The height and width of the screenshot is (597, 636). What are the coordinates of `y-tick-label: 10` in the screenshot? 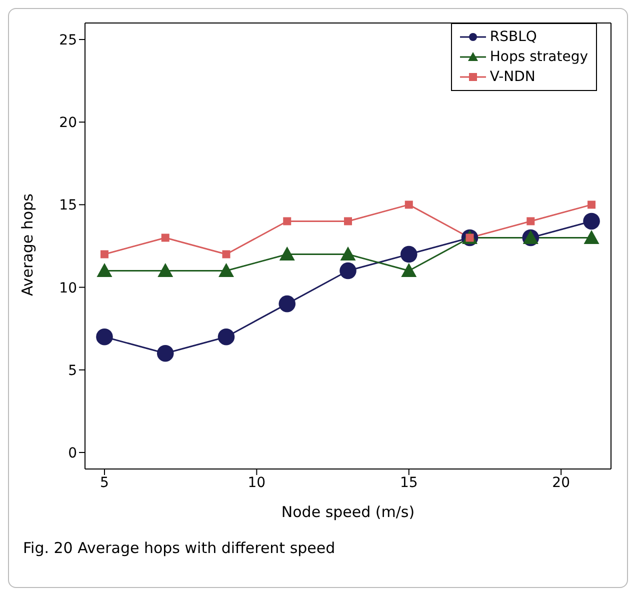 It's located at (68, 288).